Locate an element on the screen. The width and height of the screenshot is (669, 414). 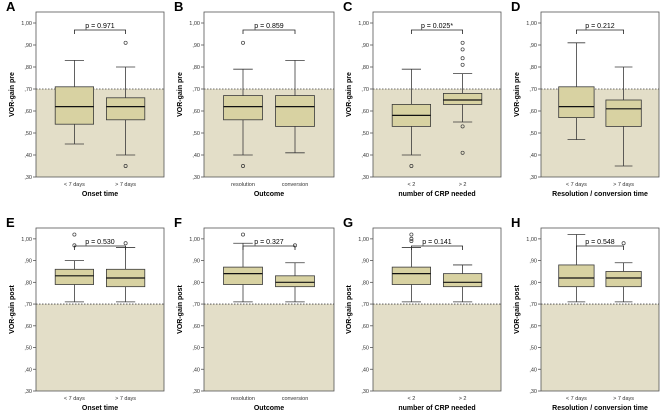
p-value-label: p = 0.327 is located at coordinates (268, 242).